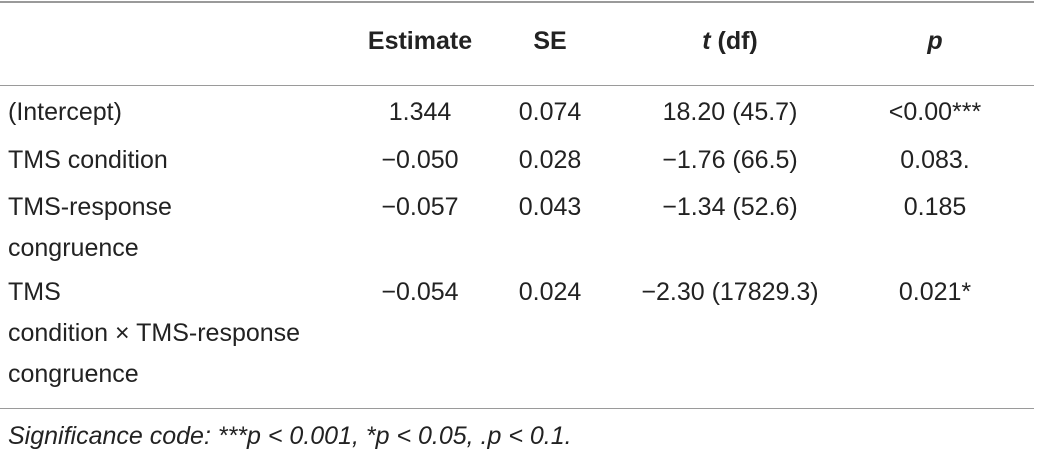 The image size is (1040, 457). I want to click on header-p-symbol: p, so click(935, 41).